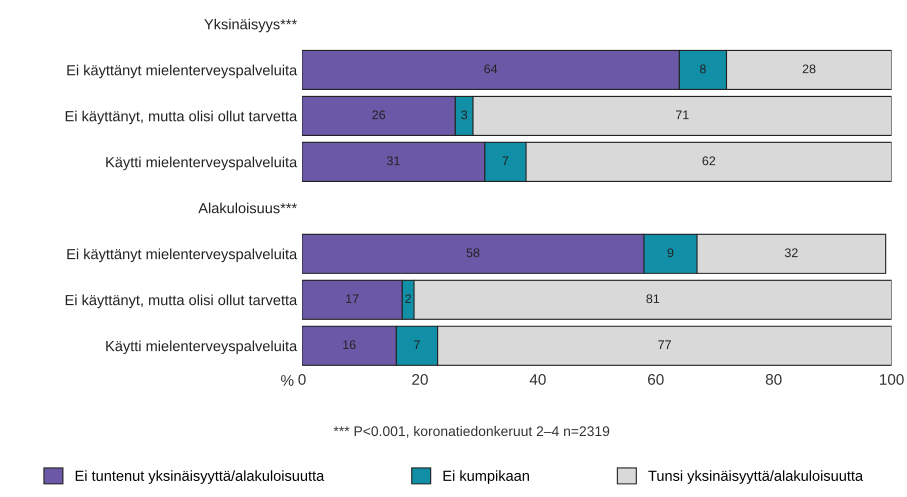 The image size is (907, 497). What do you see at coordinates (774, 379) in the screenshot?
I see `x-tick-label: 80` at bounding box center [774, 379].